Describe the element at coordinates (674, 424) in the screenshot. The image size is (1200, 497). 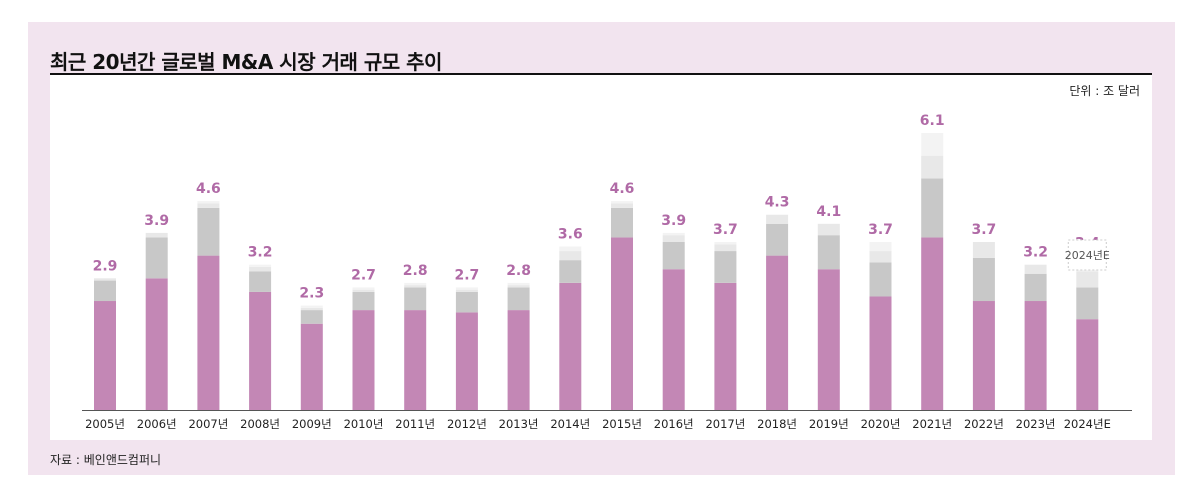
I see `x-tick-label: 2016년` at that location.